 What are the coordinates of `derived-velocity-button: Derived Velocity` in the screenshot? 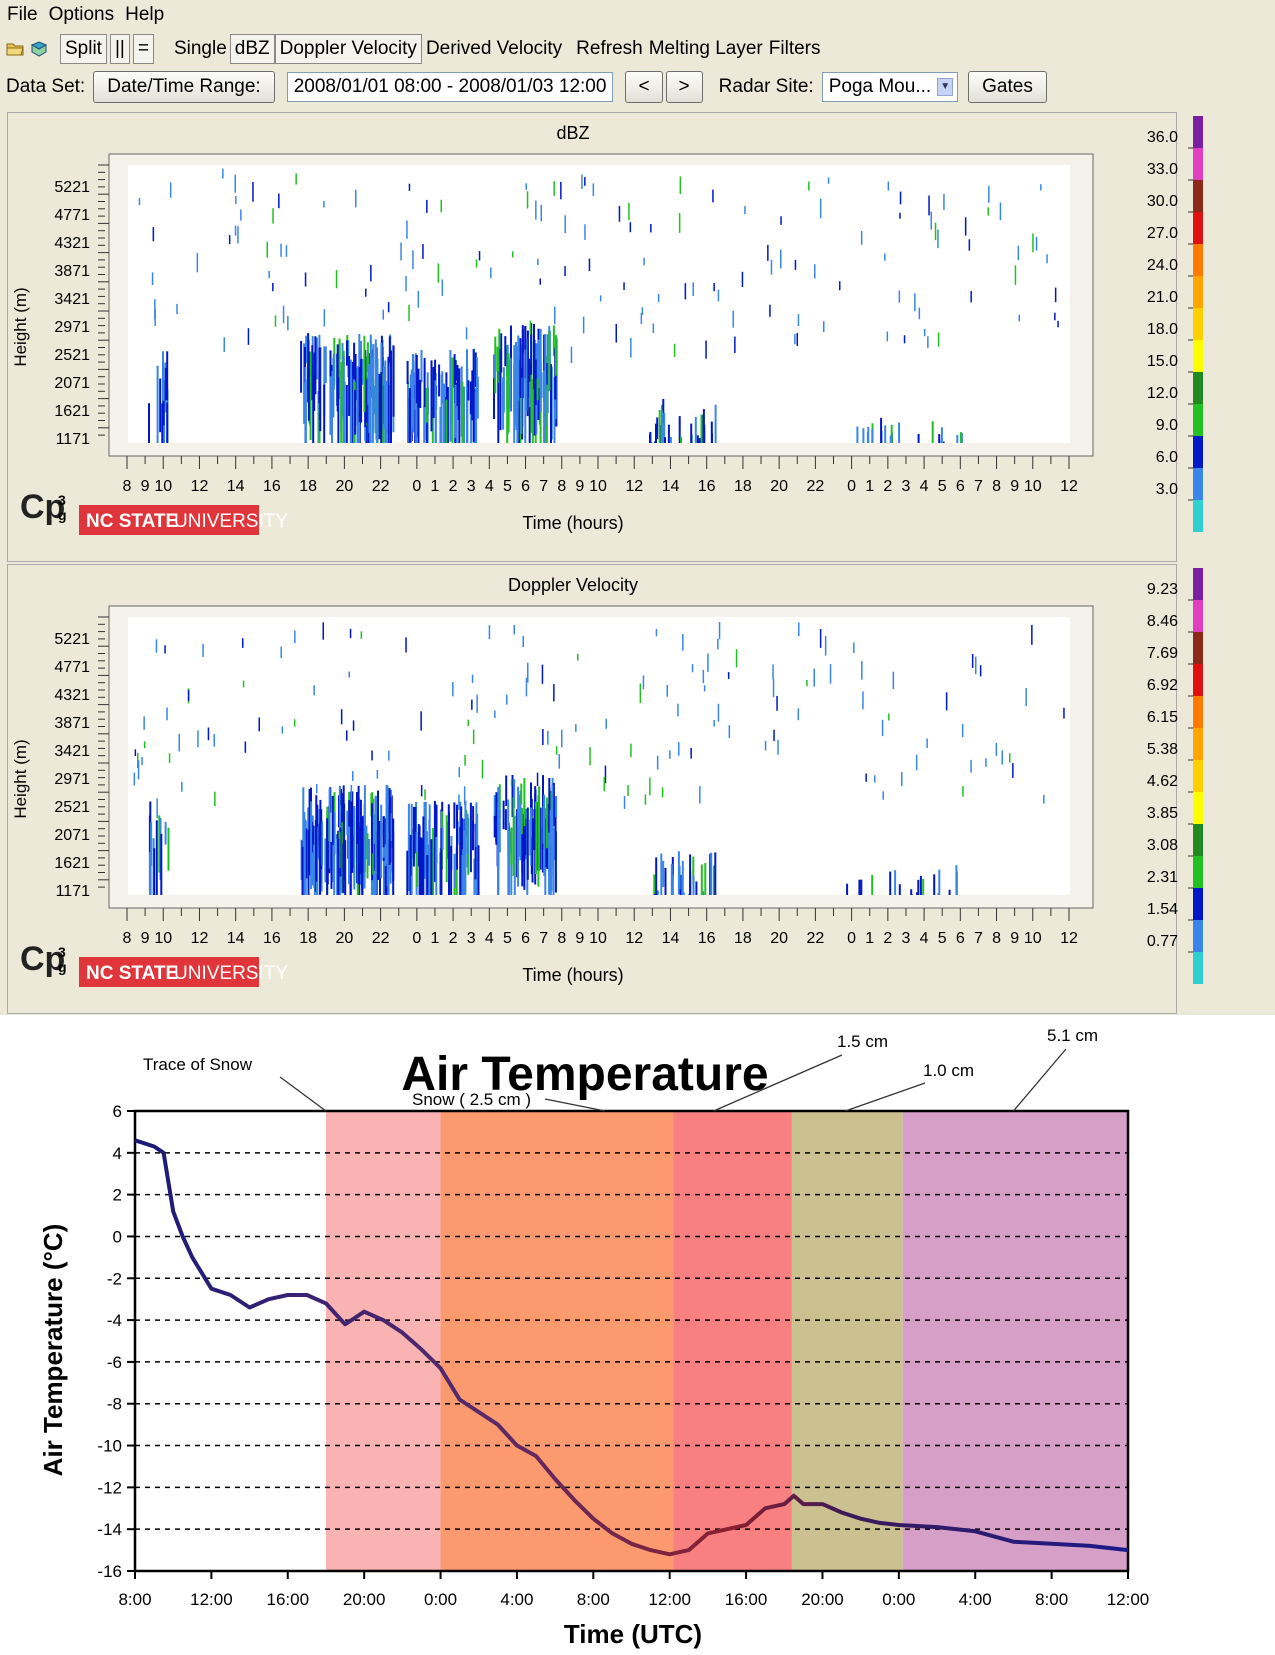 It's located at (494, 48).